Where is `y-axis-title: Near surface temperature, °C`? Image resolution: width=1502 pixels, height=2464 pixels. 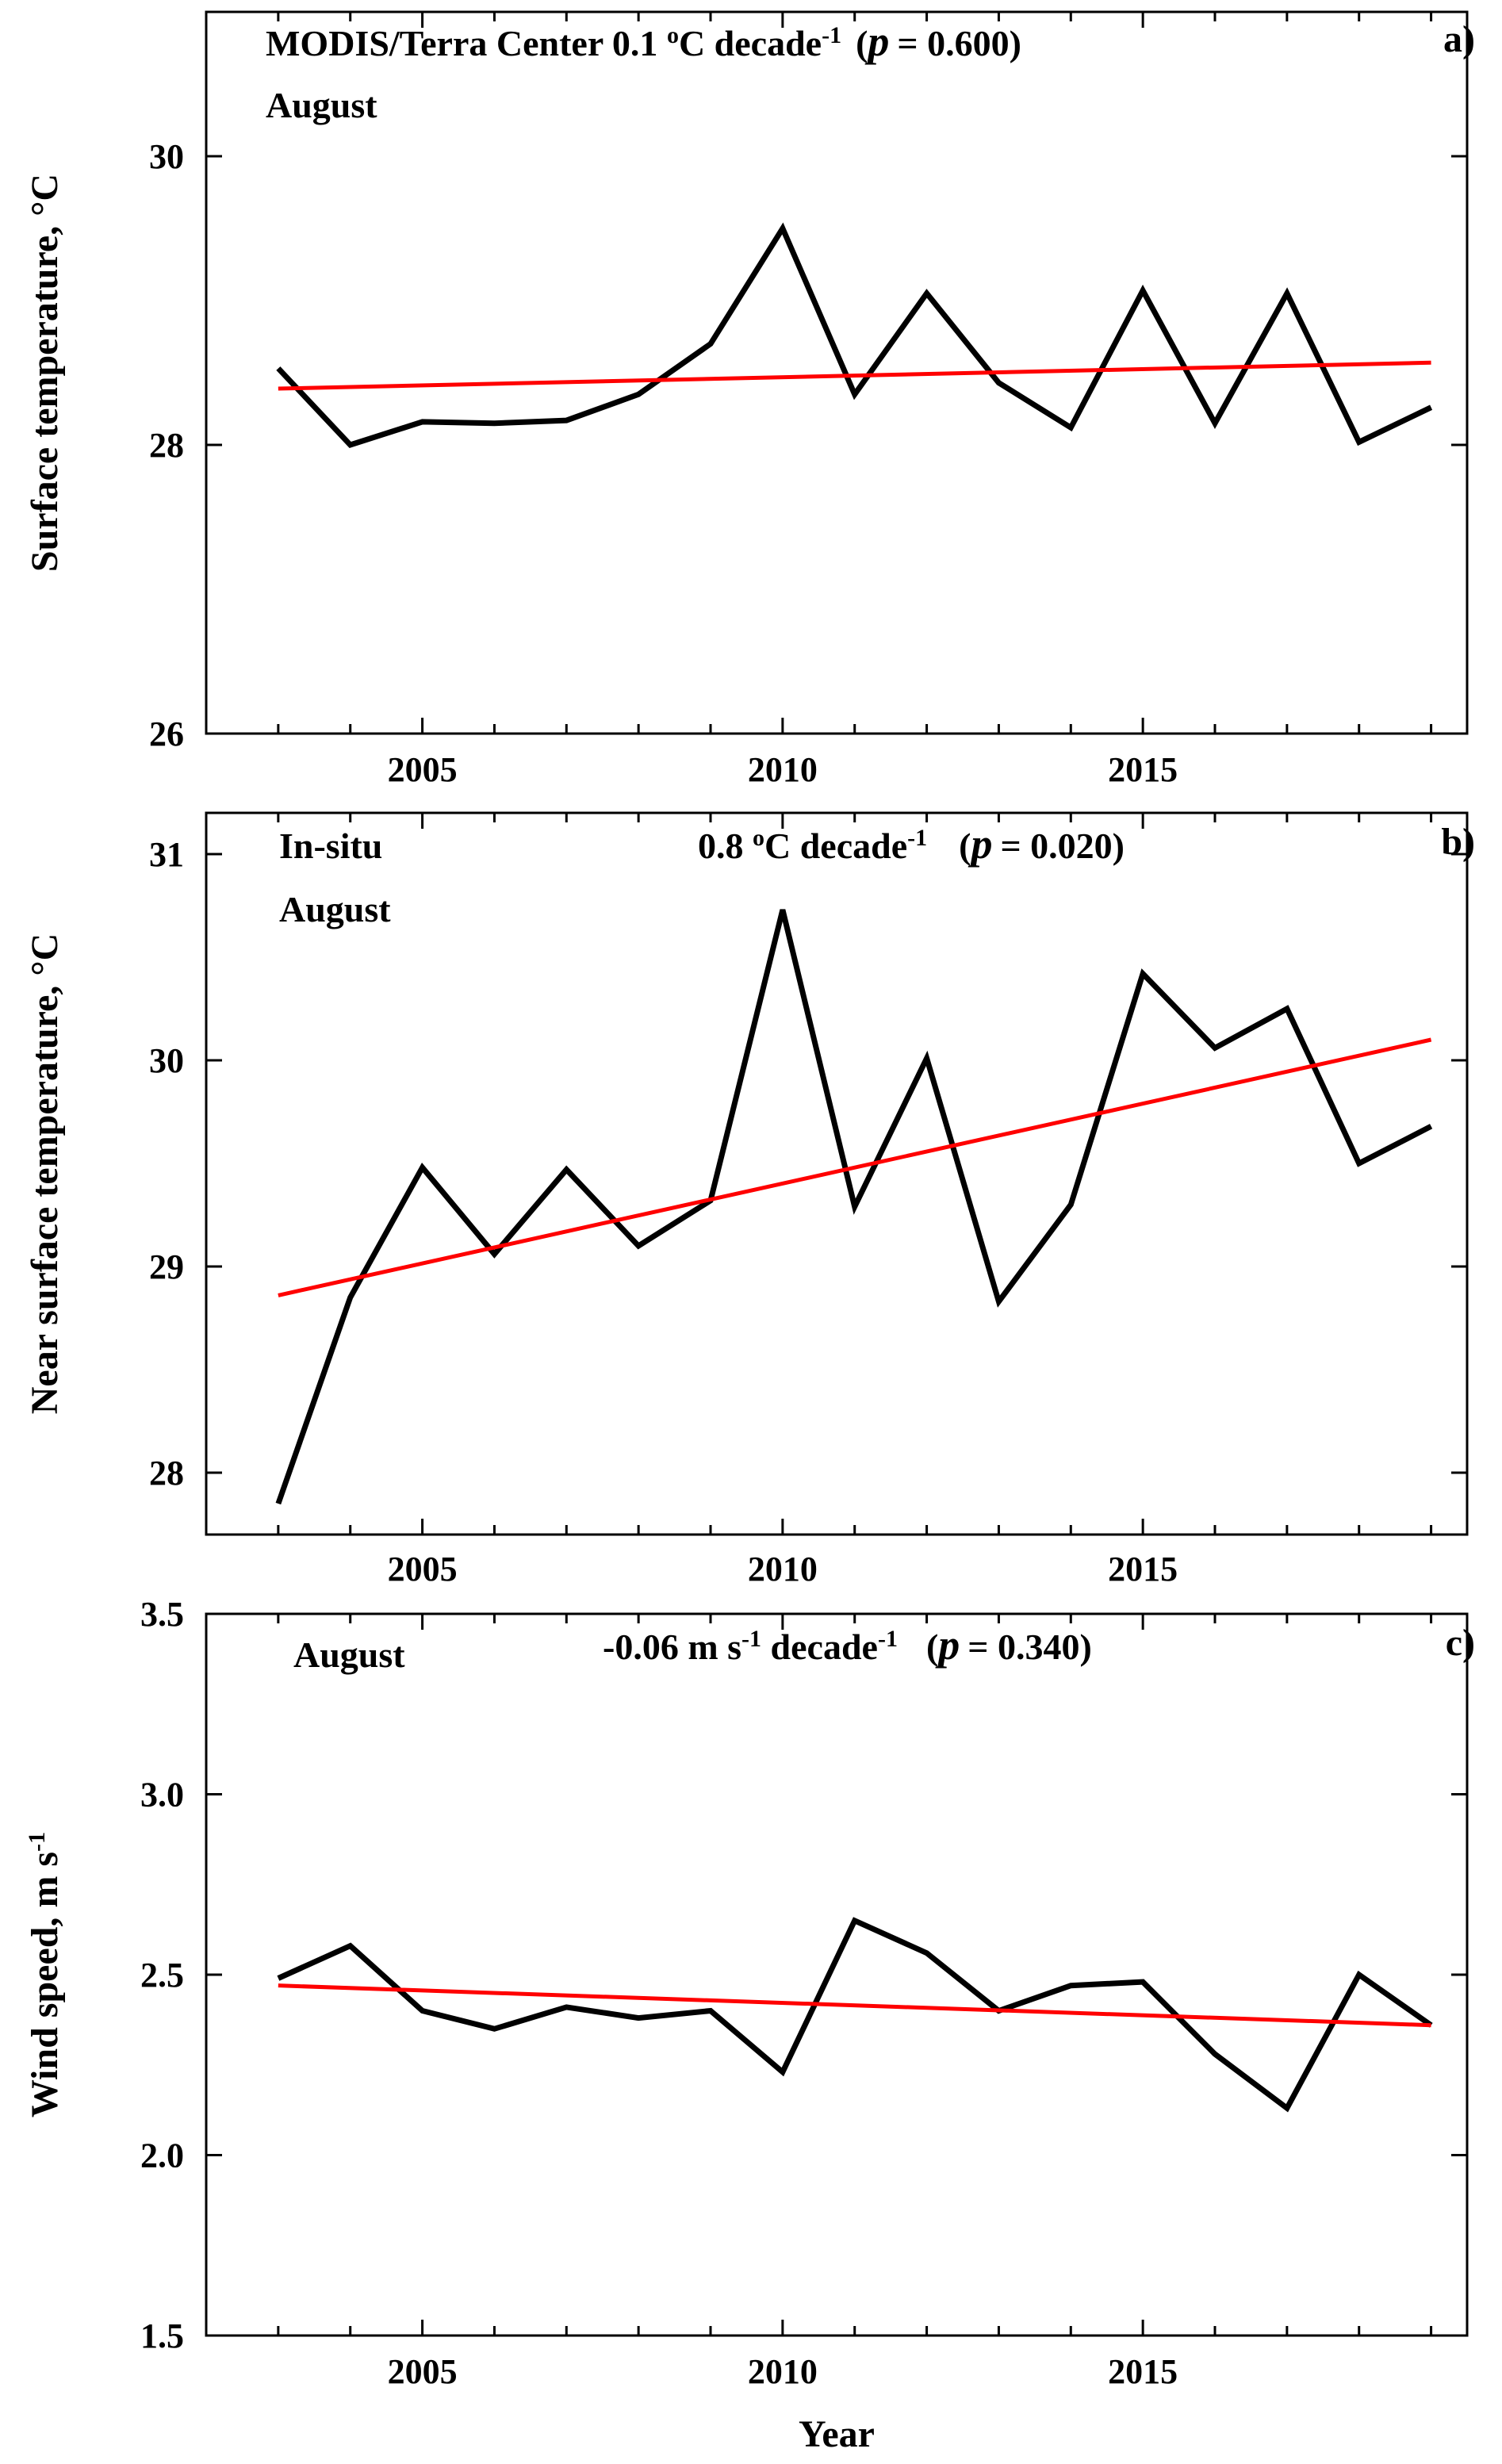
y-axis-title: Near surface temperature, °C is located at coordinates (45, 1174).